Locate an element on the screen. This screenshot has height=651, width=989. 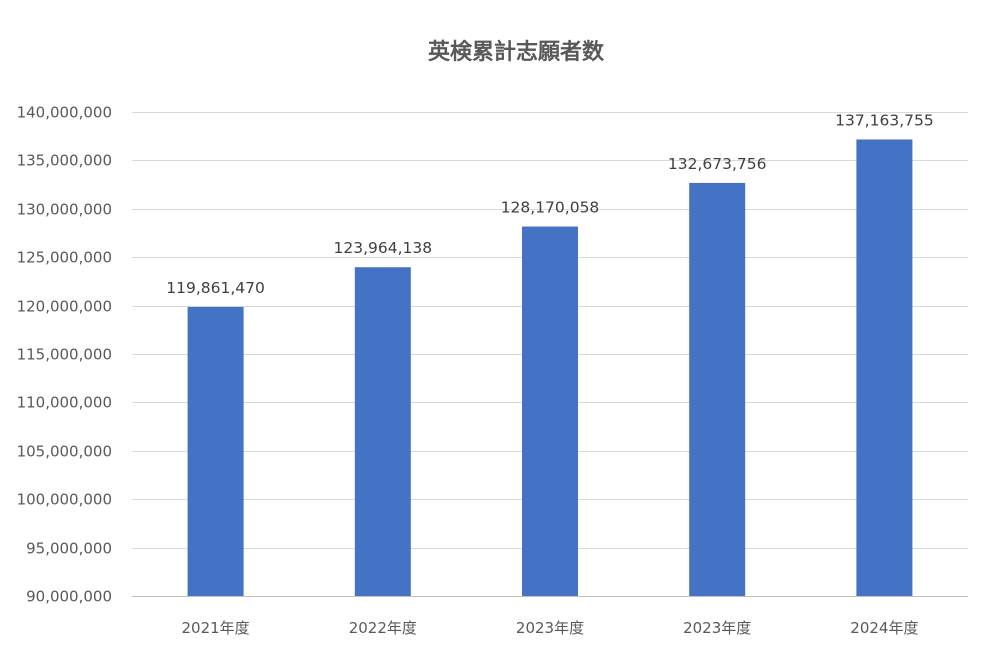
x-category-label-4: 2023年度 is located at coordinates (717, 628).